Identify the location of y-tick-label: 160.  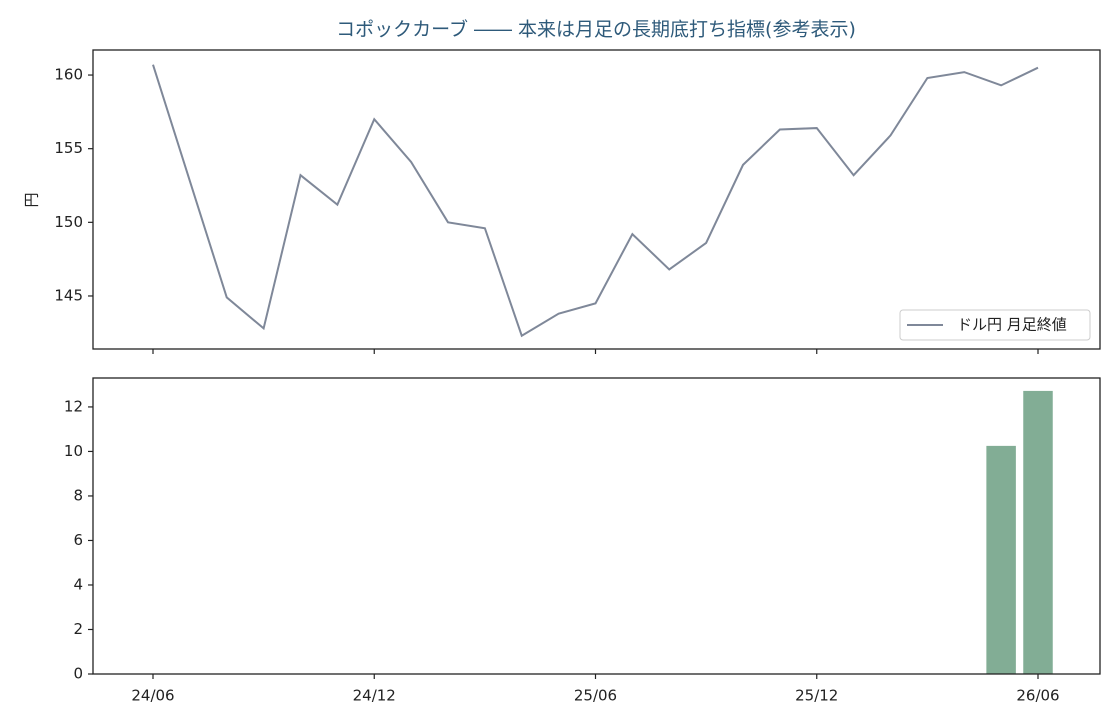
(68, 75).